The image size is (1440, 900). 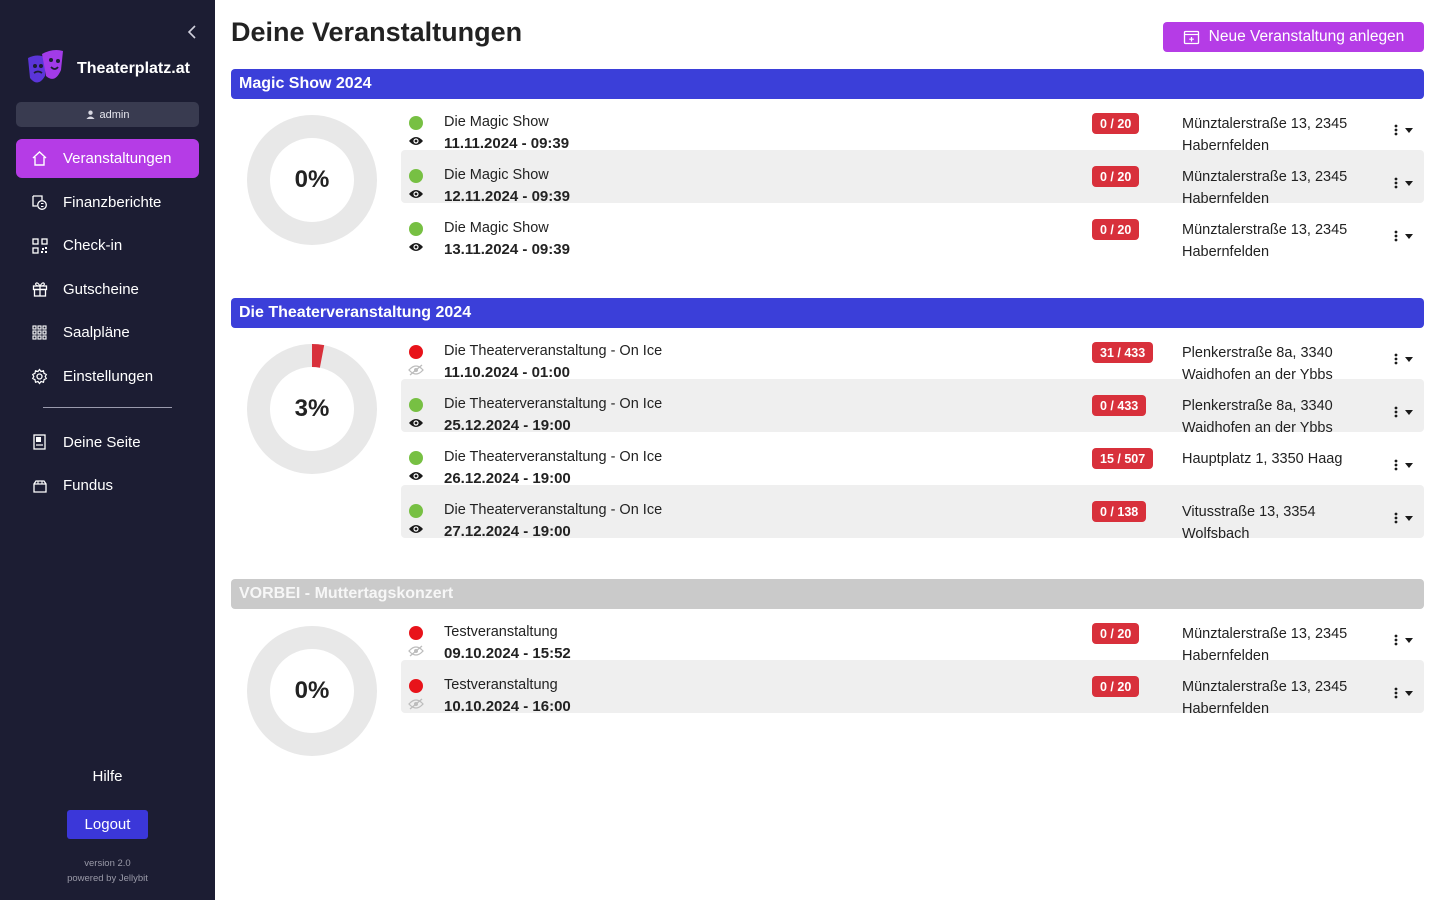 I want to click on finance-report-icon, so click(x=39, y=202).